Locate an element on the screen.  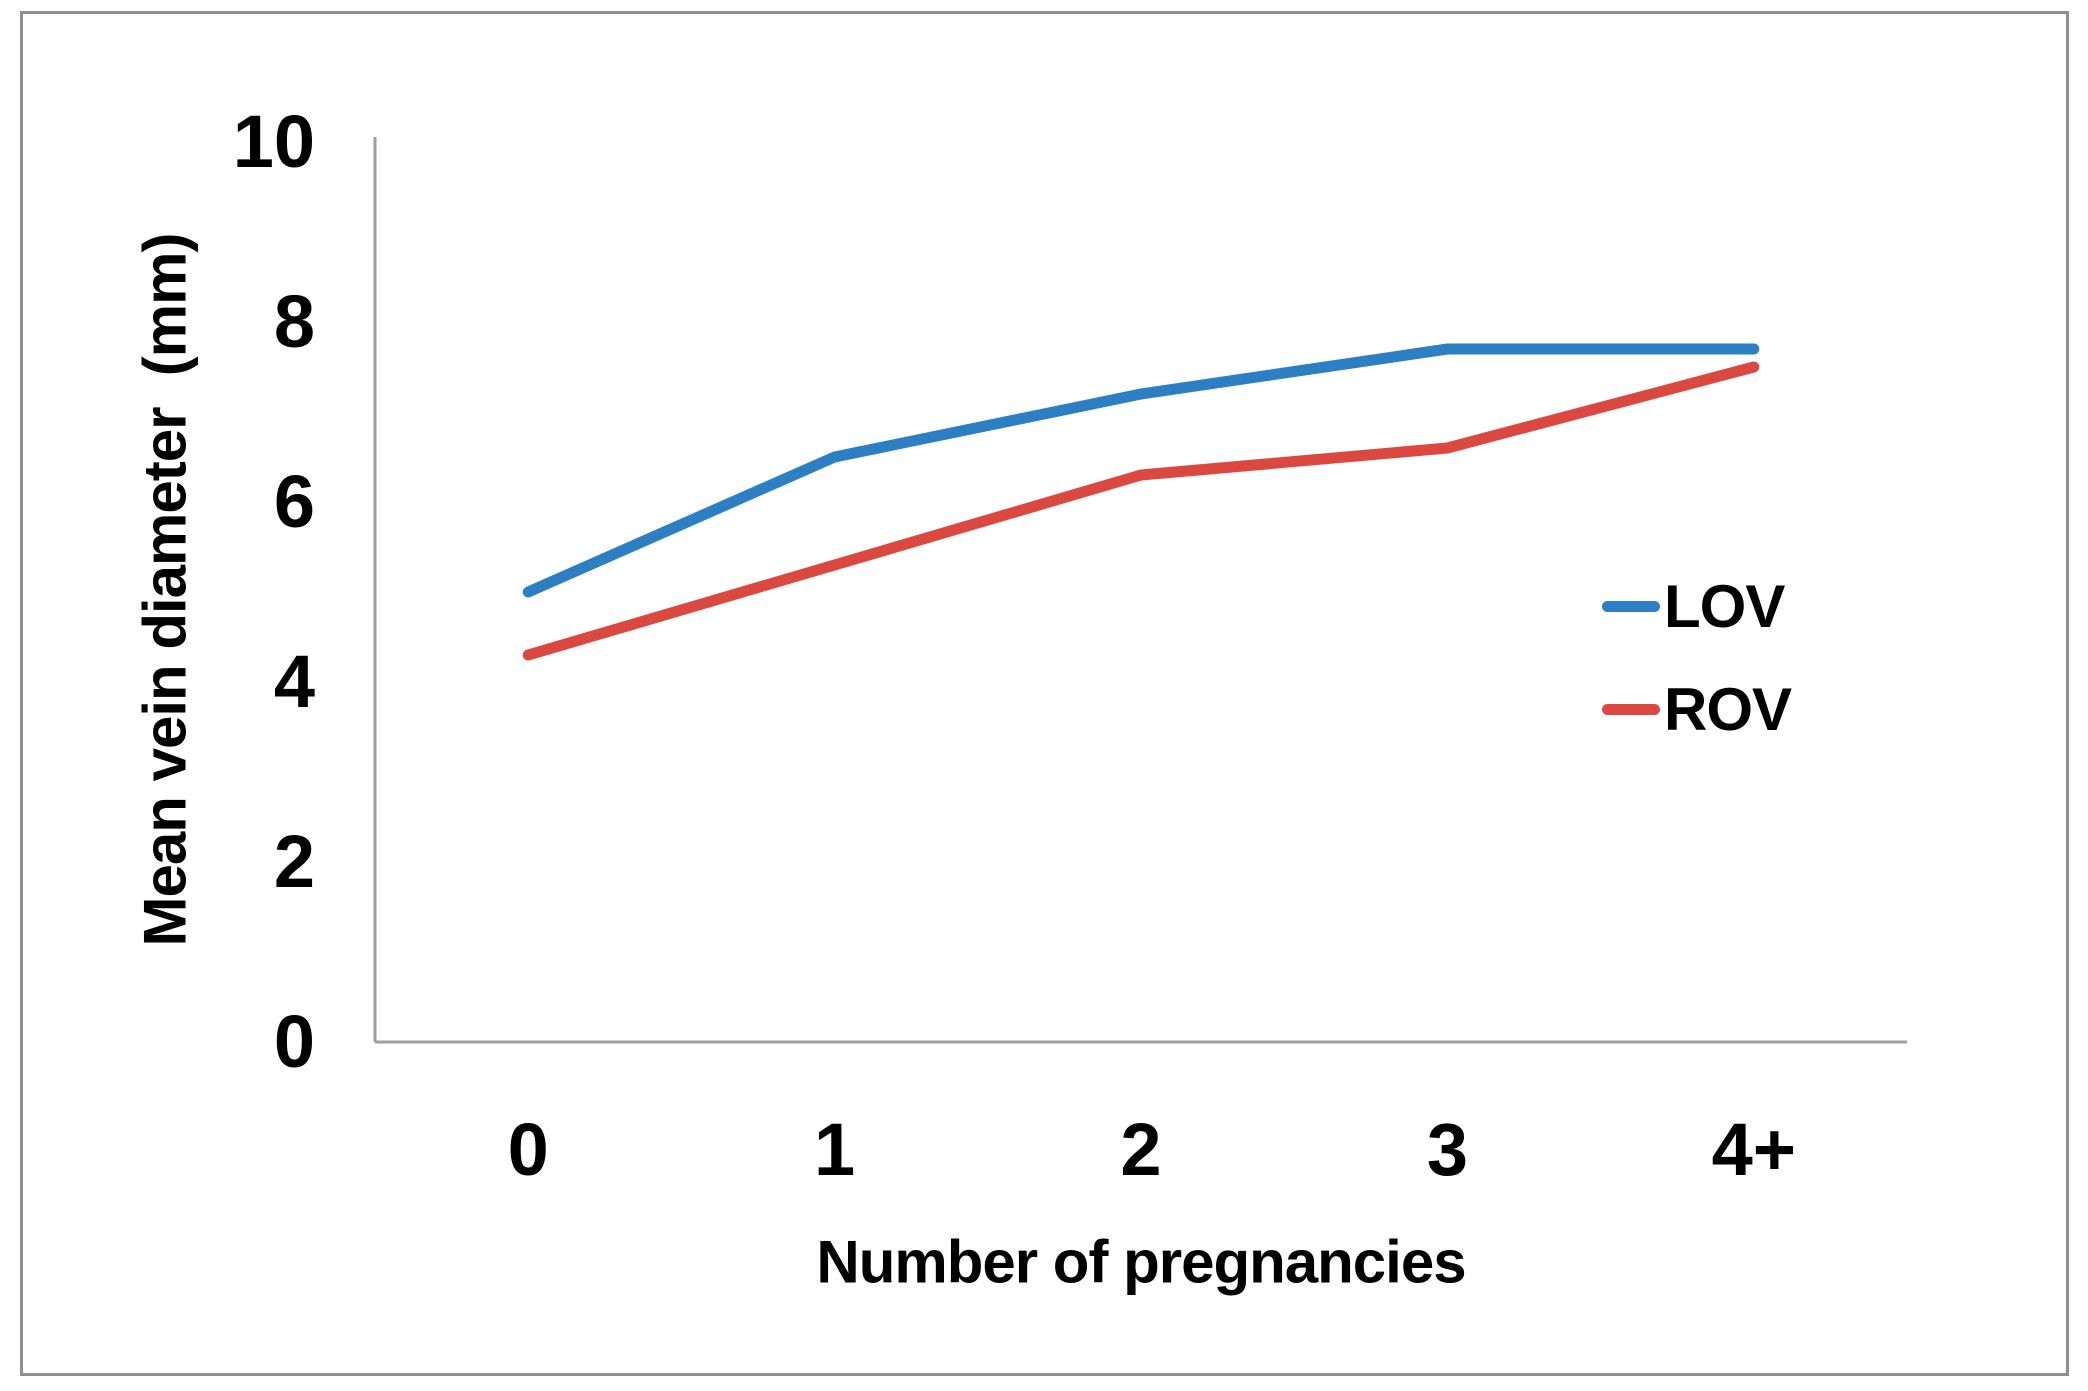
x-axis-title: Number of pregnancies is located at coordinates (1141, 1262).